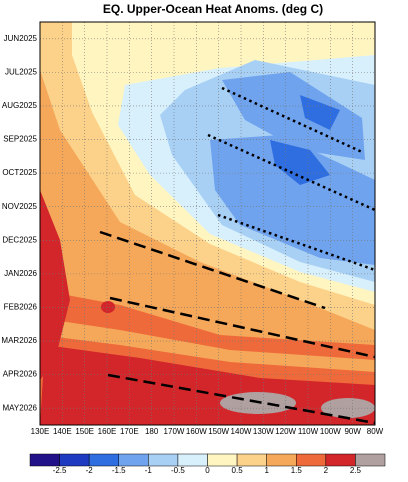 This screenshot has width=408, height=482. What do you see at coordinates (40, 431) in the screenshot?
I see `x-tick-label: 130E` at bounding box center [40, 431].